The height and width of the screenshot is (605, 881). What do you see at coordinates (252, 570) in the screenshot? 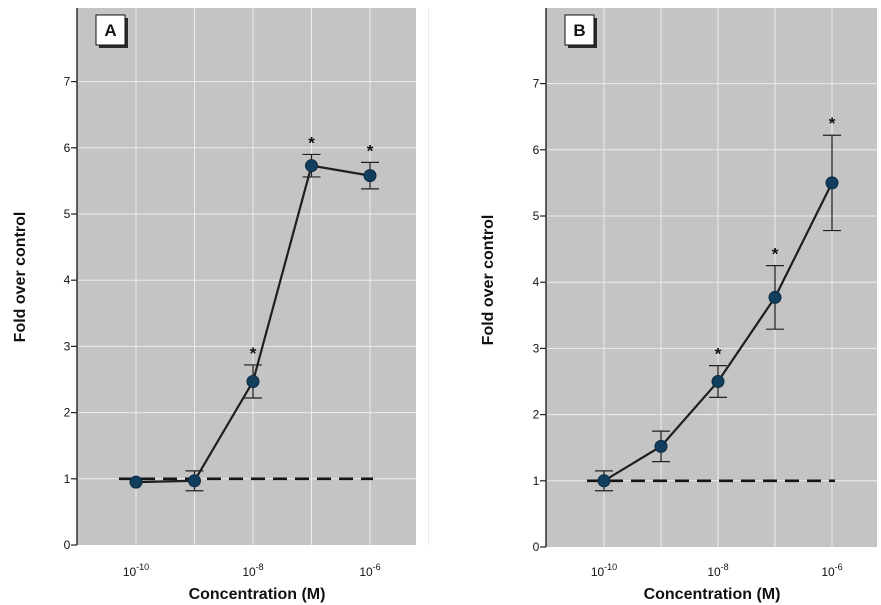
I see `panel-a-x-tick-label: 10⁻⁸` at bounding box center [252, 570].